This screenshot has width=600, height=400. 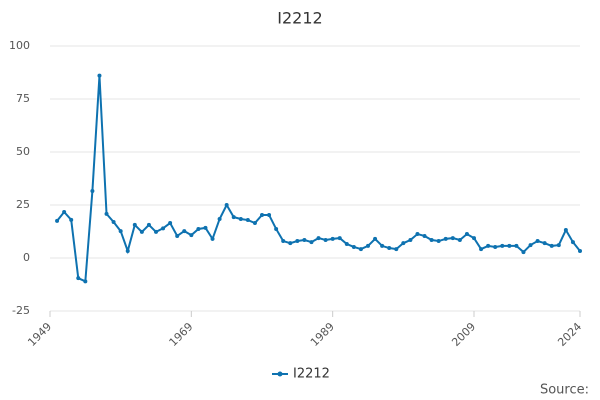 What do you see at coordinates (23, 204) in the screenshot?
I see `y-tick-label: 25` at bounding box center [23, 204].